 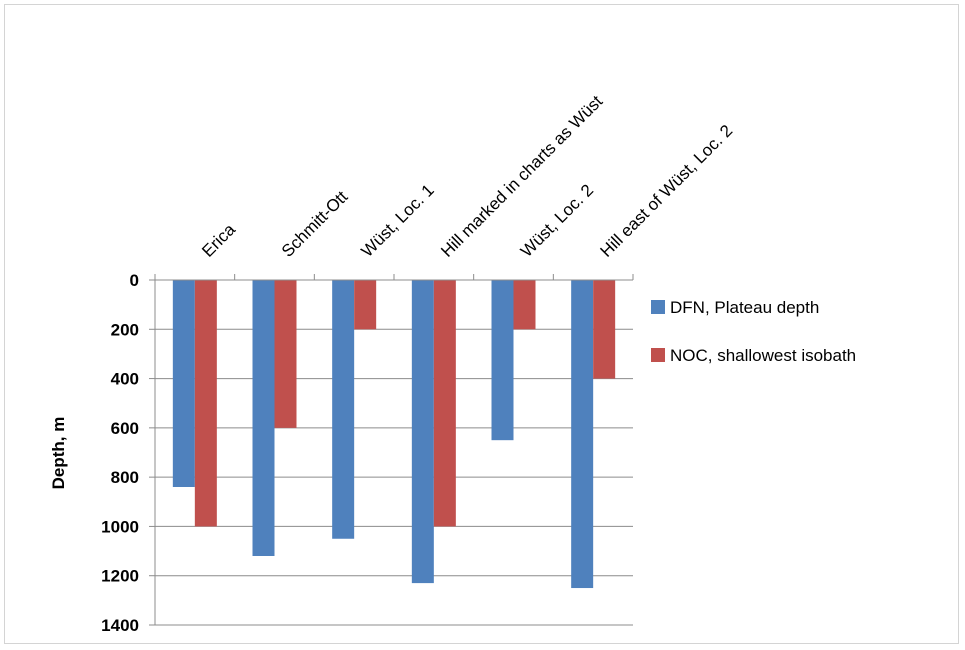 I want to click on y-tick-label: 200, so click(x=125, y=329).